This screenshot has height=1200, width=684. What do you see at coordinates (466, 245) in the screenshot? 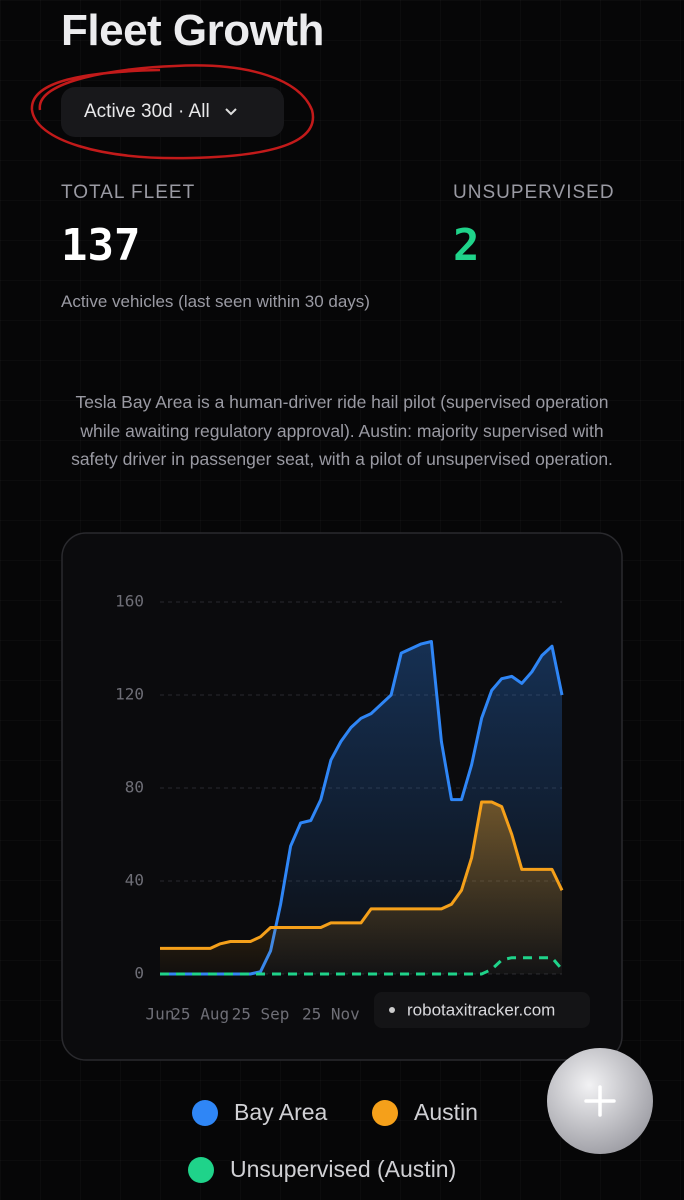
I see `stat-value: 2` at bounding box center [466, 245].